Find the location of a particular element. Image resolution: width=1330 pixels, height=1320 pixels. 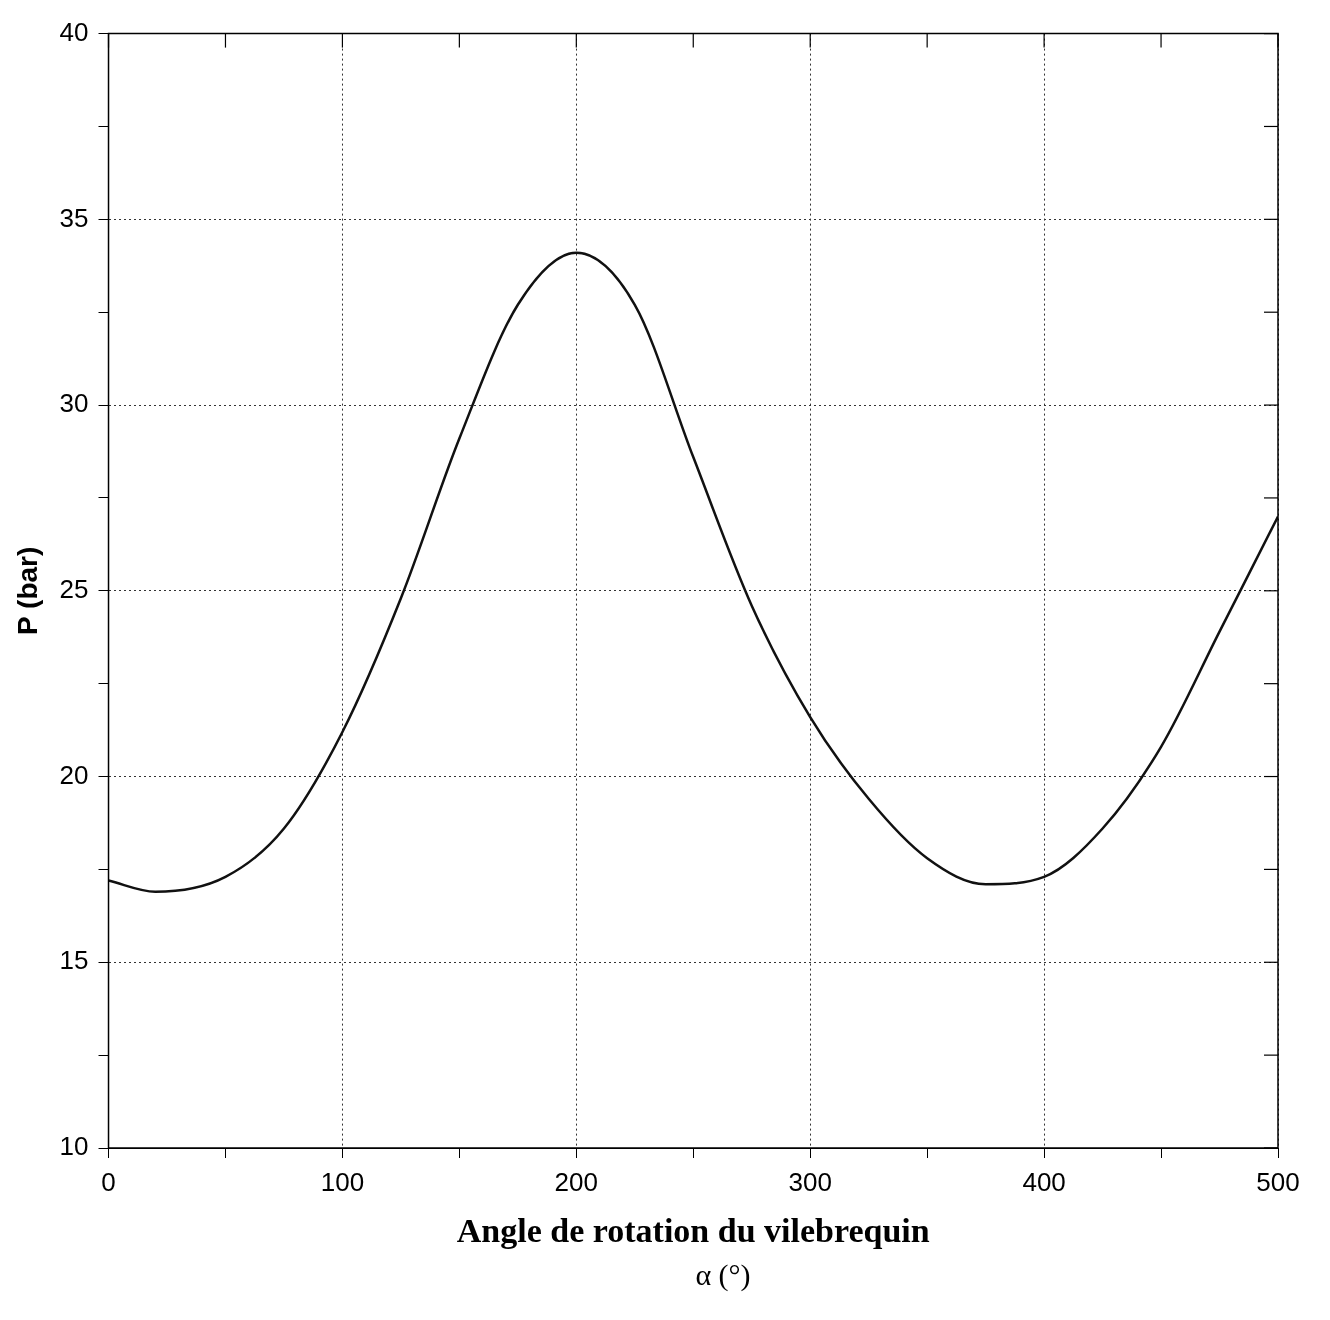

y-tick-label: 40 is located at coordinates (74, 31).